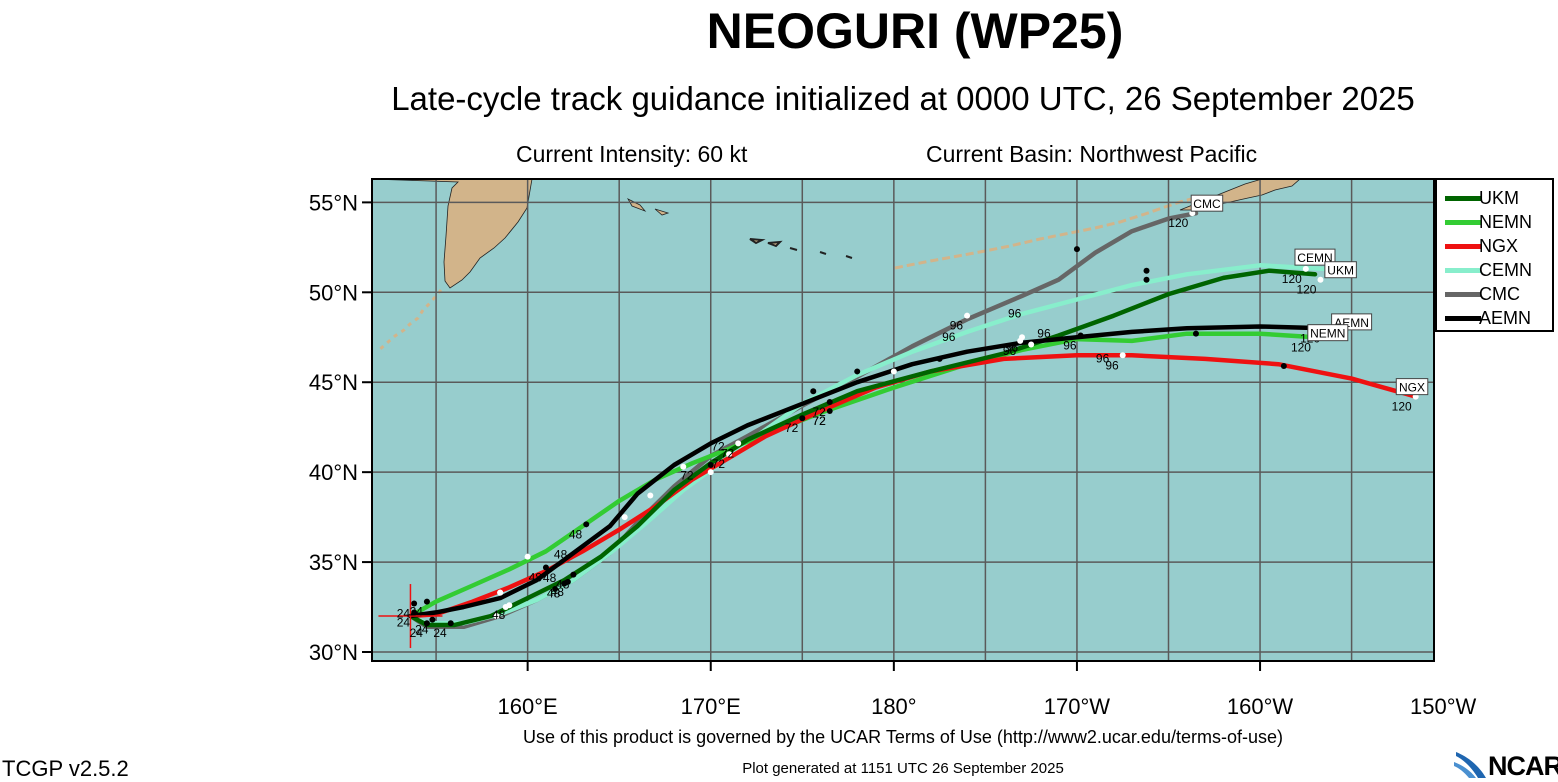 The image size is (1558, 782). What do you see at coordinates (452, 234) in the screenshot?
I see `kamchatka-land` at bounding box center [452, 234].